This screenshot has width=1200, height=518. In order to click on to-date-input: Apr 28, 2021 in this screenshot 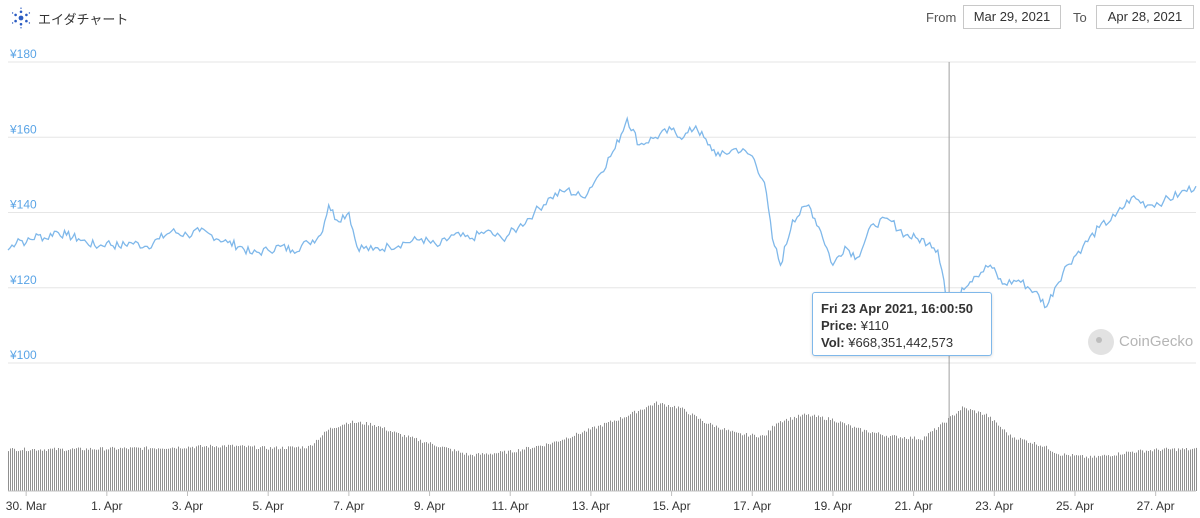, I will do `click(1145, 17)`.